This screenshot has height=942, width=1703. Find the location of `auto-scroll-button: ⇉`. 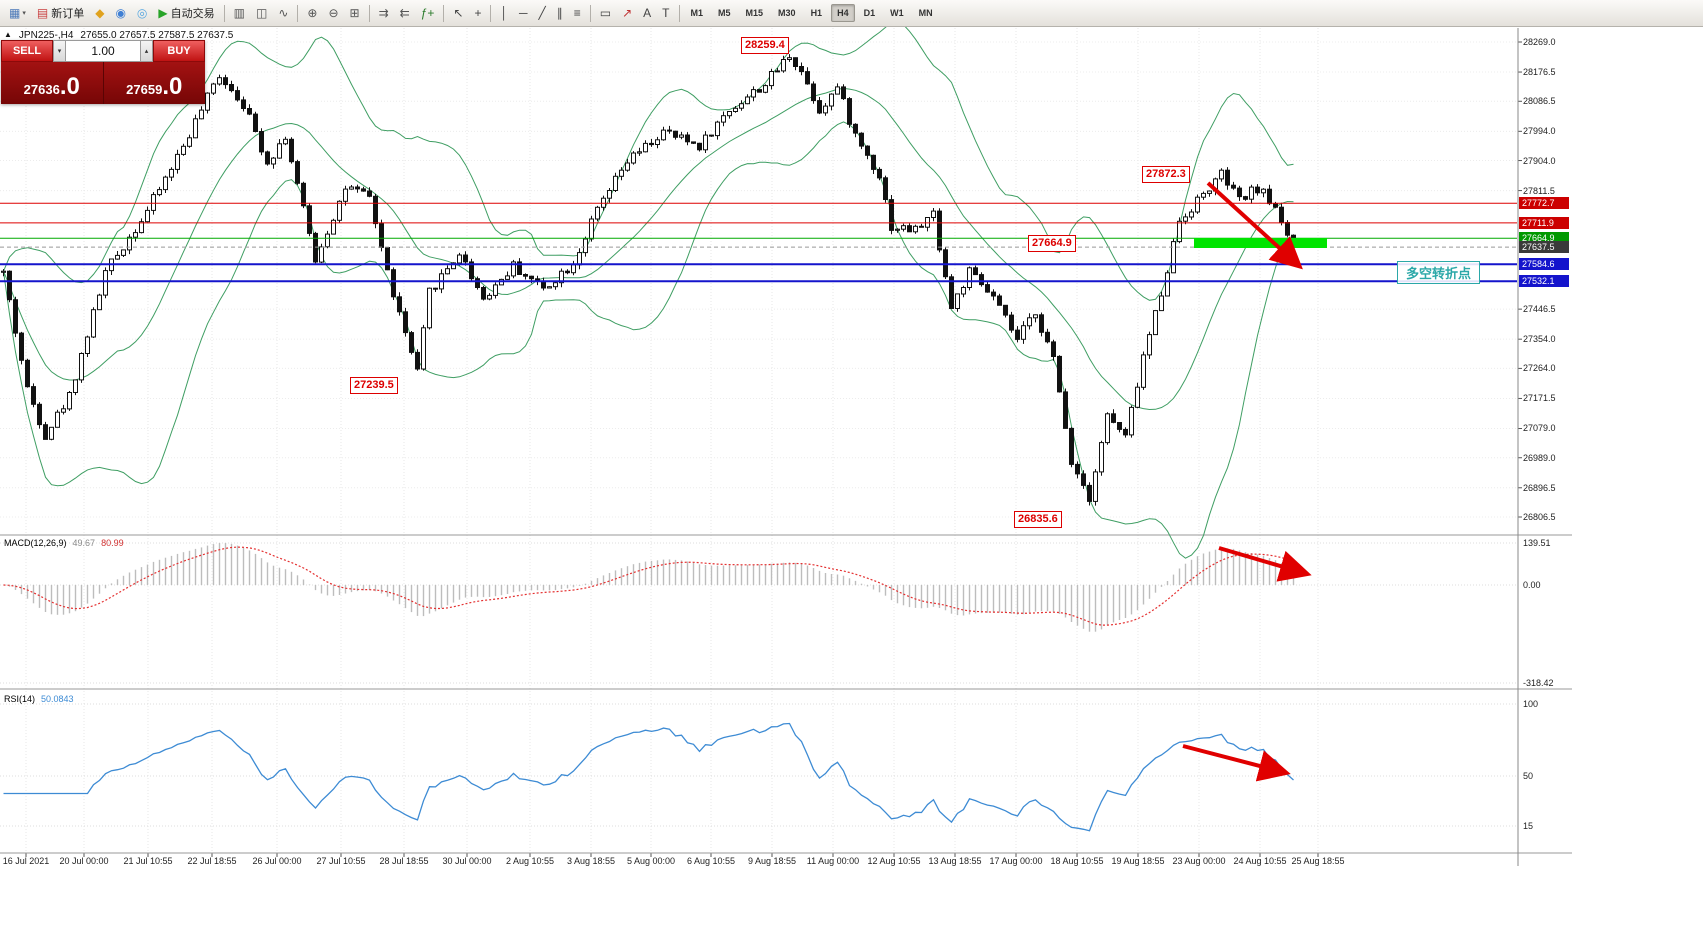

auto-scroll-button: ⇉ is located at coordinates (384, 13).